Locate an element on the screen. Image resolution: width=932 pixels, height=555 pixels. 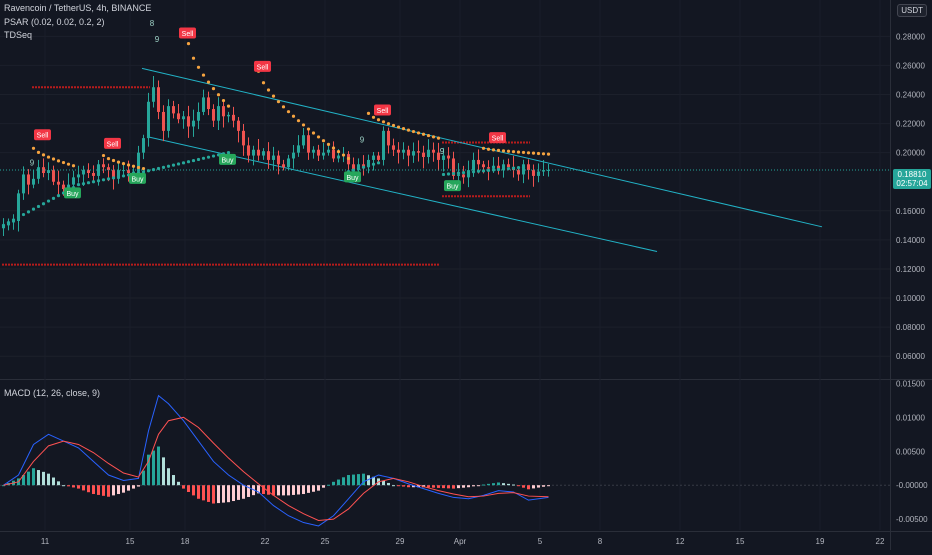
tdseq-legend: TDSeq is located at coordinates (18, 35).